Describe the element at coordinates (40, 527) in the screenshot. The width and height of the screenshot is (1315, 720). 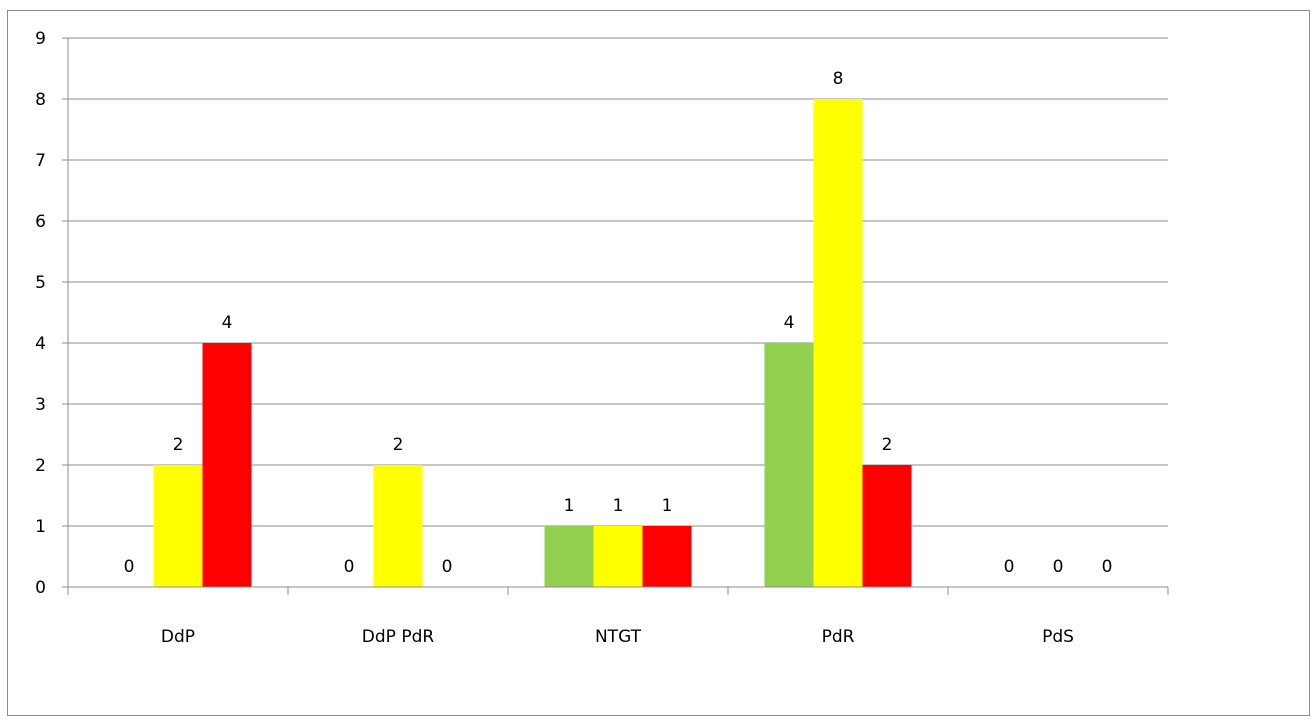
I see `y-tick-label: 1` at that location.